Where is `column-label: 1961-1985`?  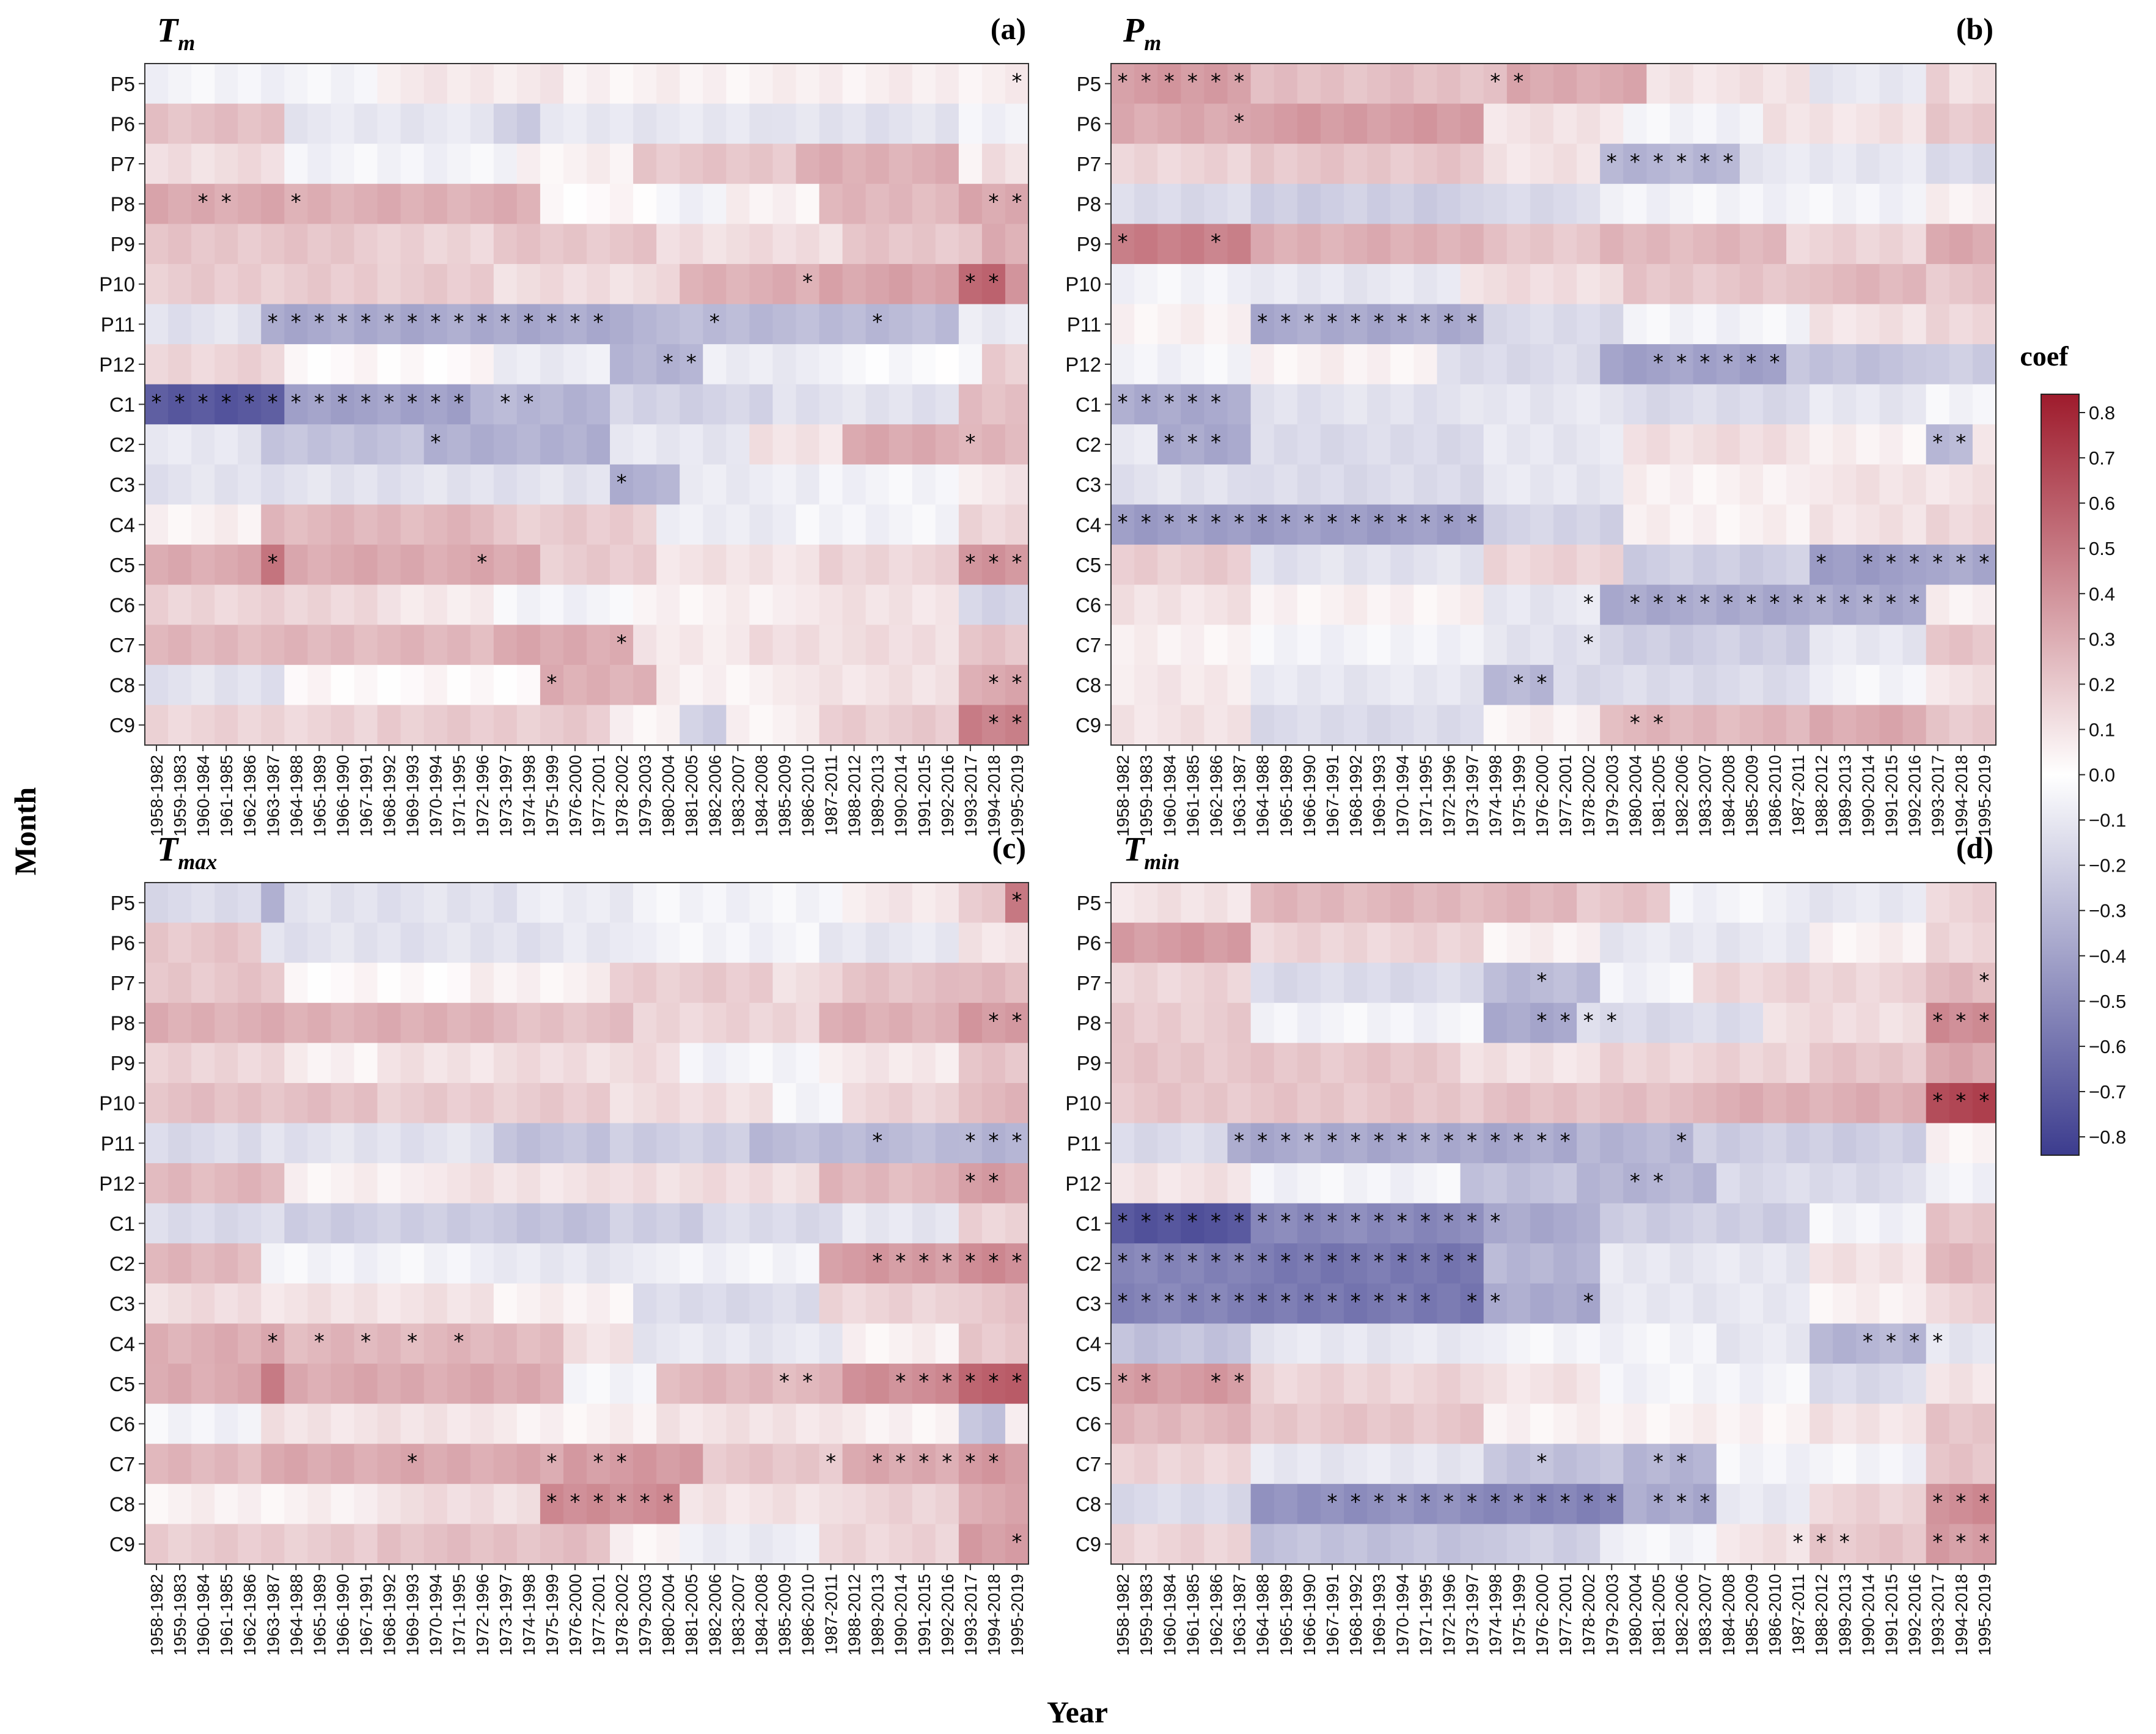
column-label: 1961-1985 is located at coordinates (1193, 1615).